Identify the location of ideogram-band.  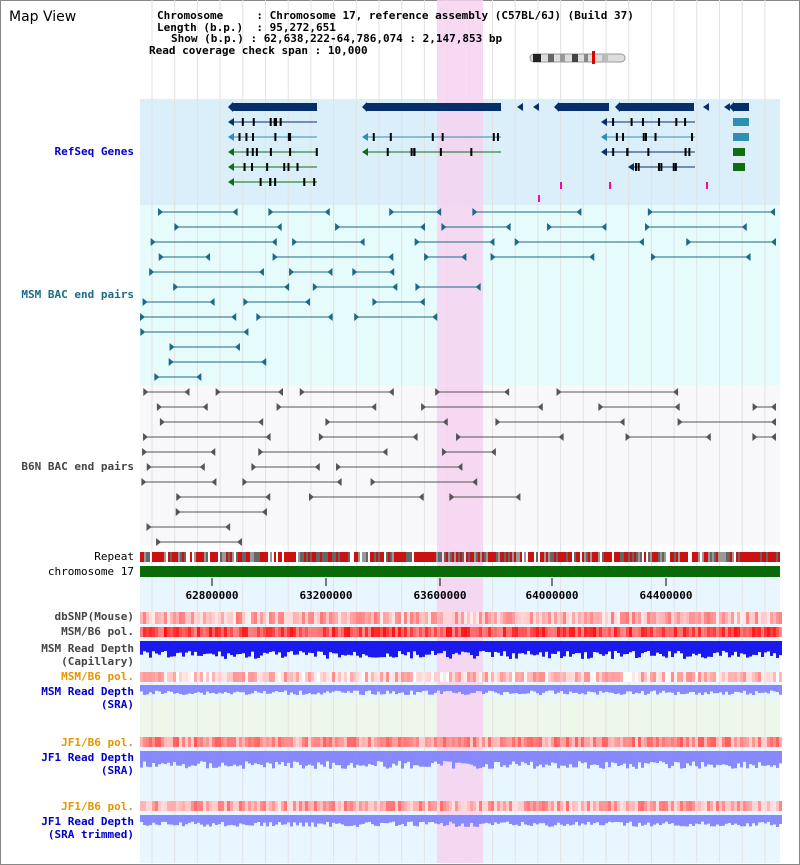
(562, 58).